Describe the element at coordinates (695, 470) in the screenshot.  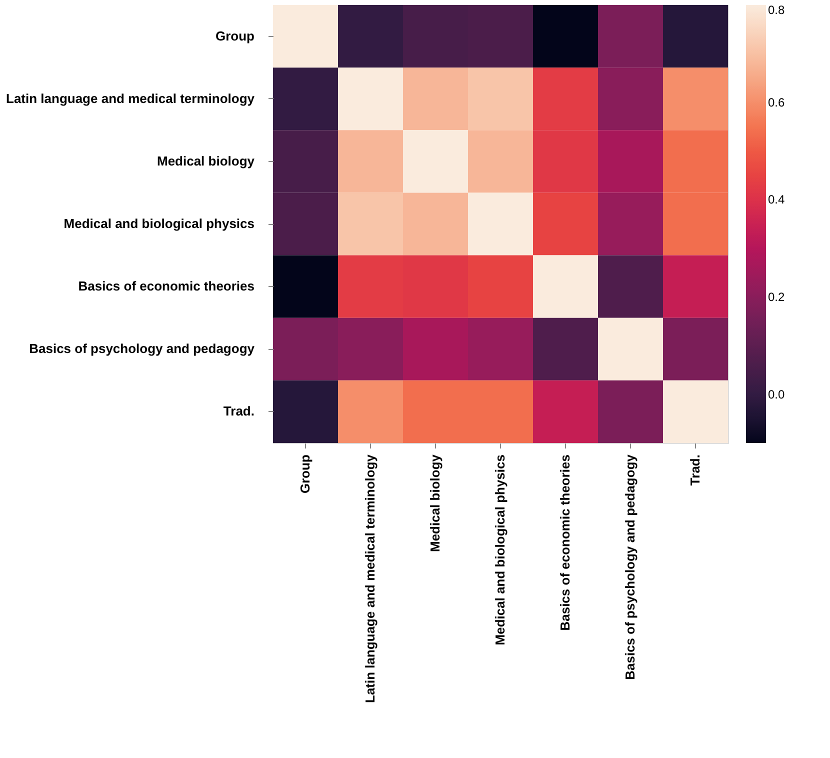
I see `x-tick-label: Trad.` at that location.